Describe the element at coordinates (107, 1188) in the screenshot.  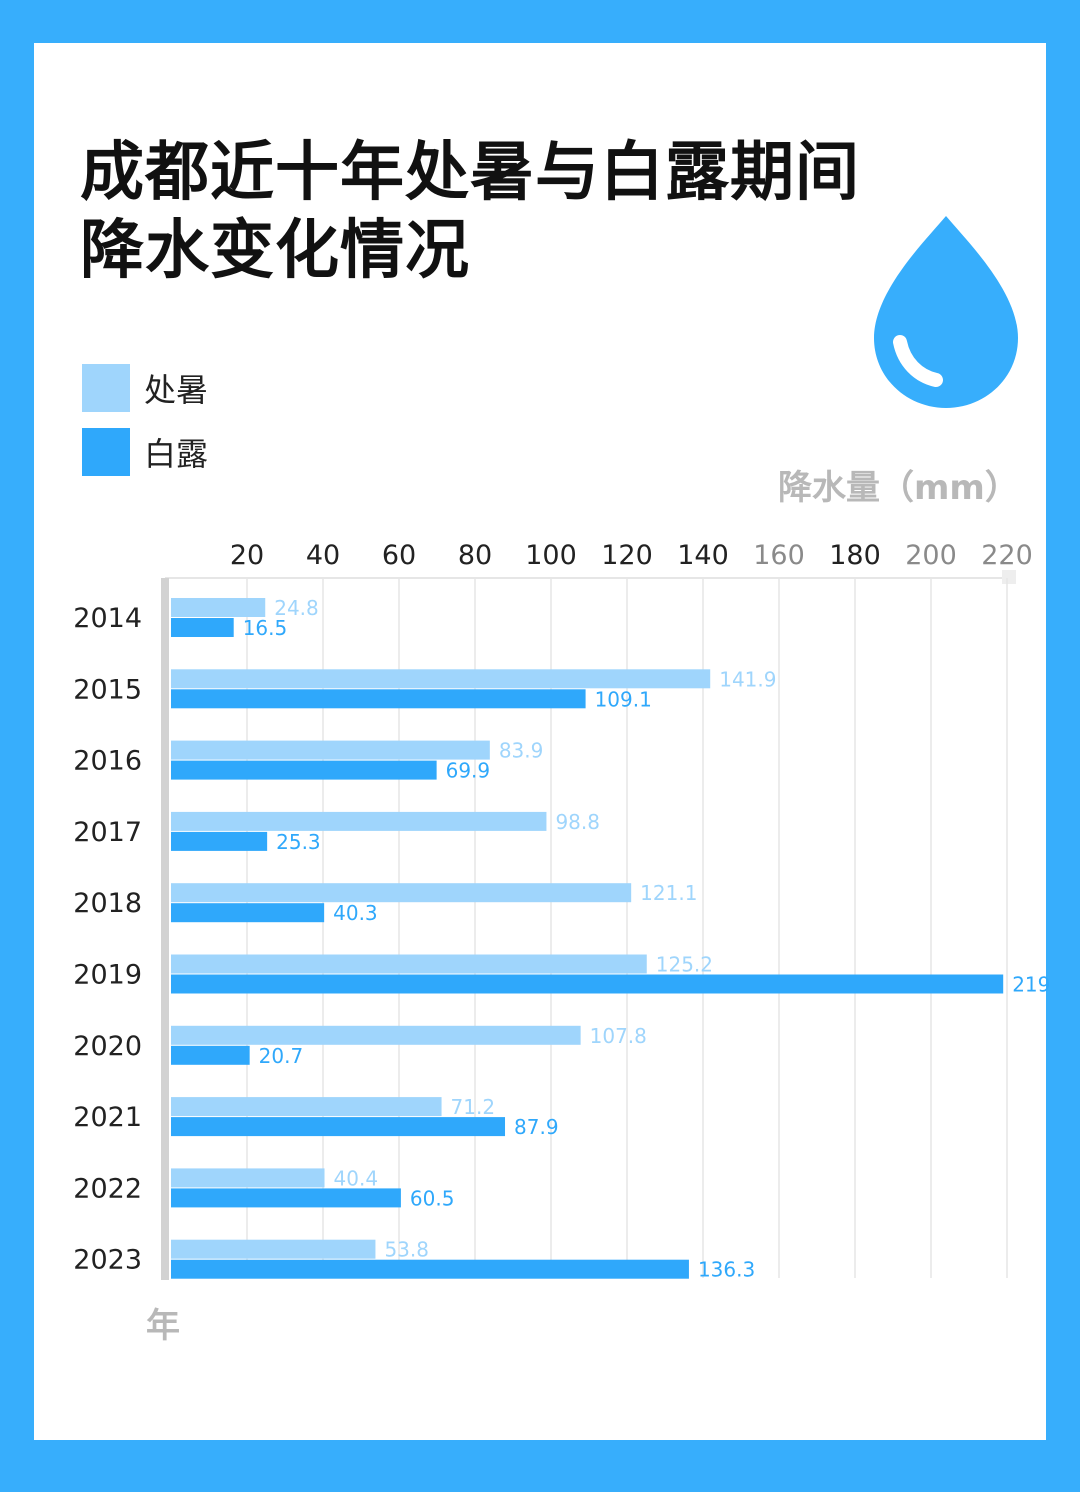
I see `y-tick-label: 2022` at that location.